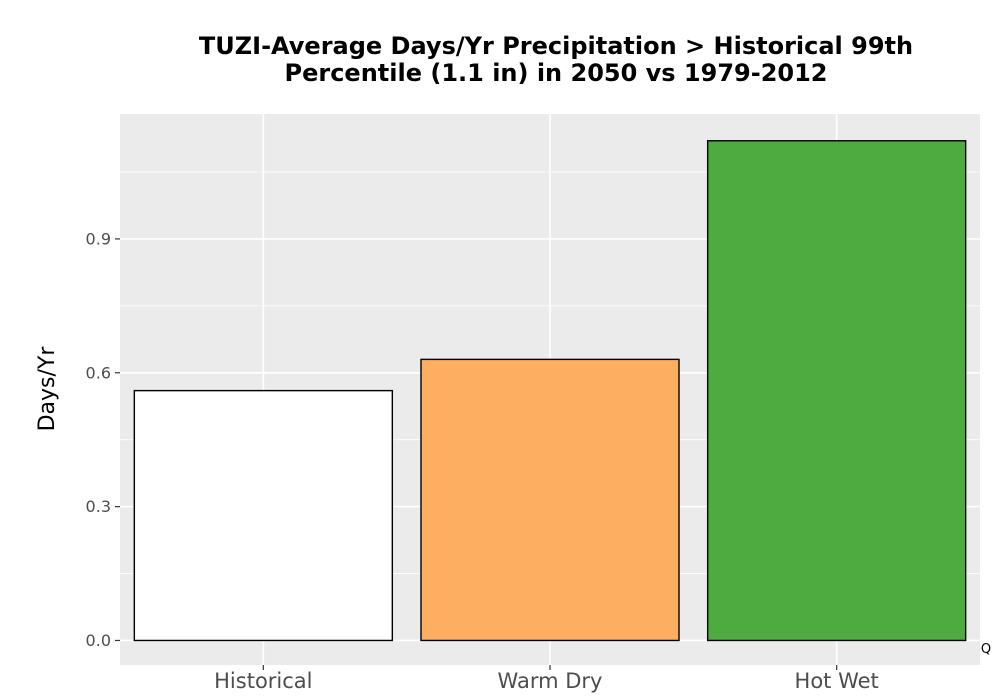 The image size is (1000, 700). Describe the element at coordinates (837, 681) in the screenshot. I see `x-tick-label: Hot Wet` at that location.